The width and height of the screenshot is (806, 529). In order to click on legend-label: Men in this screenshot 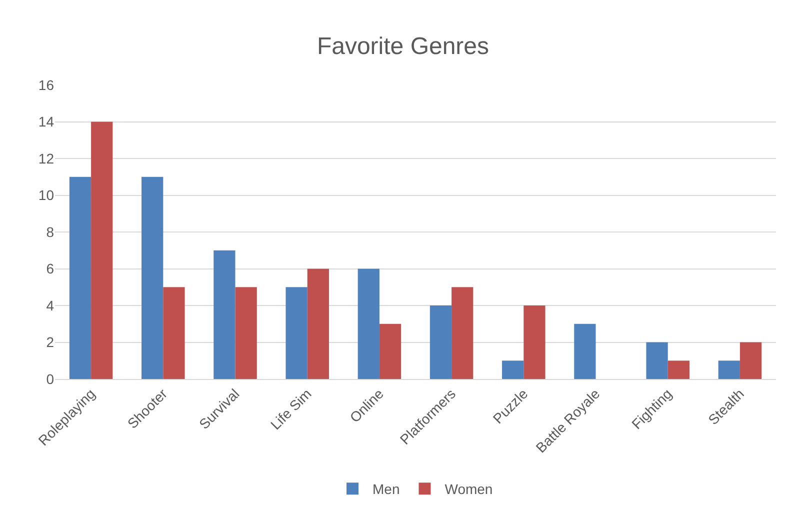, I will do `click(386, 489)`.